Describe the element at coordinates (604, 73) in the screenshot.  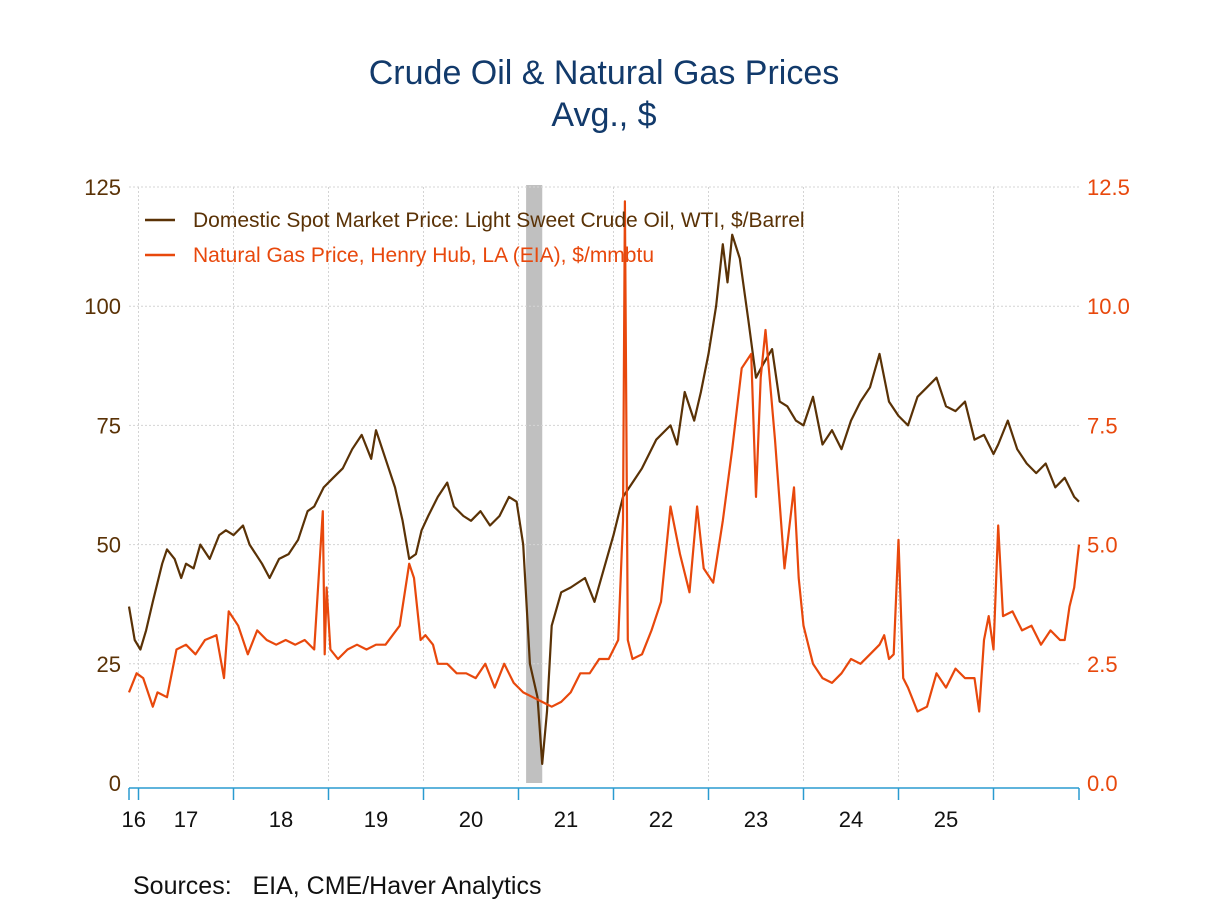
I see `chart-title-line: Crude Oil & Natural Gas Prices` at that location.